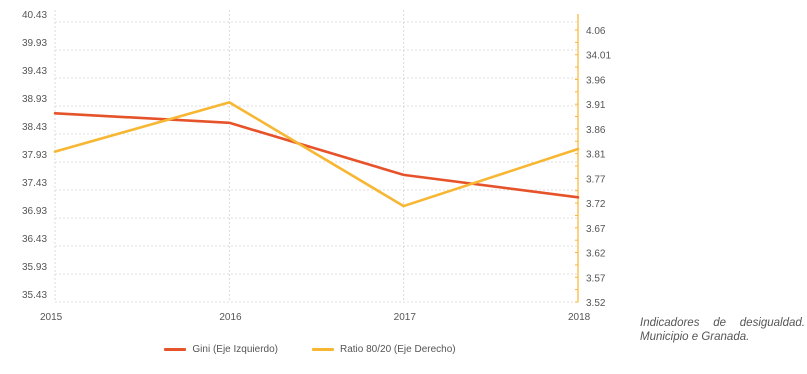 Image resolution: width=807 pixels, height=374 pixels. What do you see at coordinates (596, 130) in the screenshot?
I see `y-right-tick-label: 3.86` at bounding box center [596, 130].